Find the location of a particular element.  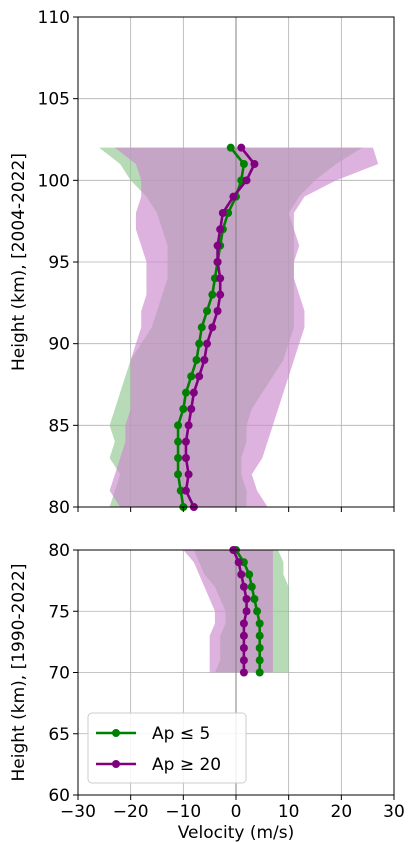

y-tick-label-4: 100 is located at coordinates (54, 181).